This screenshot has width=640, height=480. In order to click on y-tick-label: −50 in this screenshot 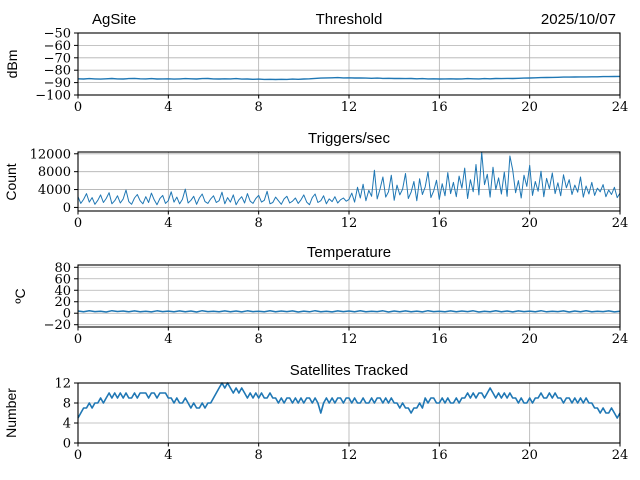, I will do `click(57, 34)`.